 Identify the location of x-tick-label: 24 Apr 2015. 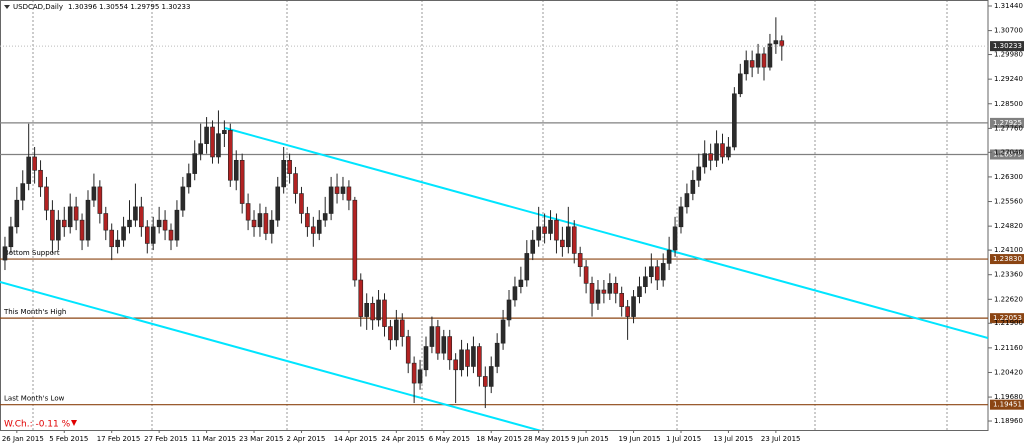
(402, 439).